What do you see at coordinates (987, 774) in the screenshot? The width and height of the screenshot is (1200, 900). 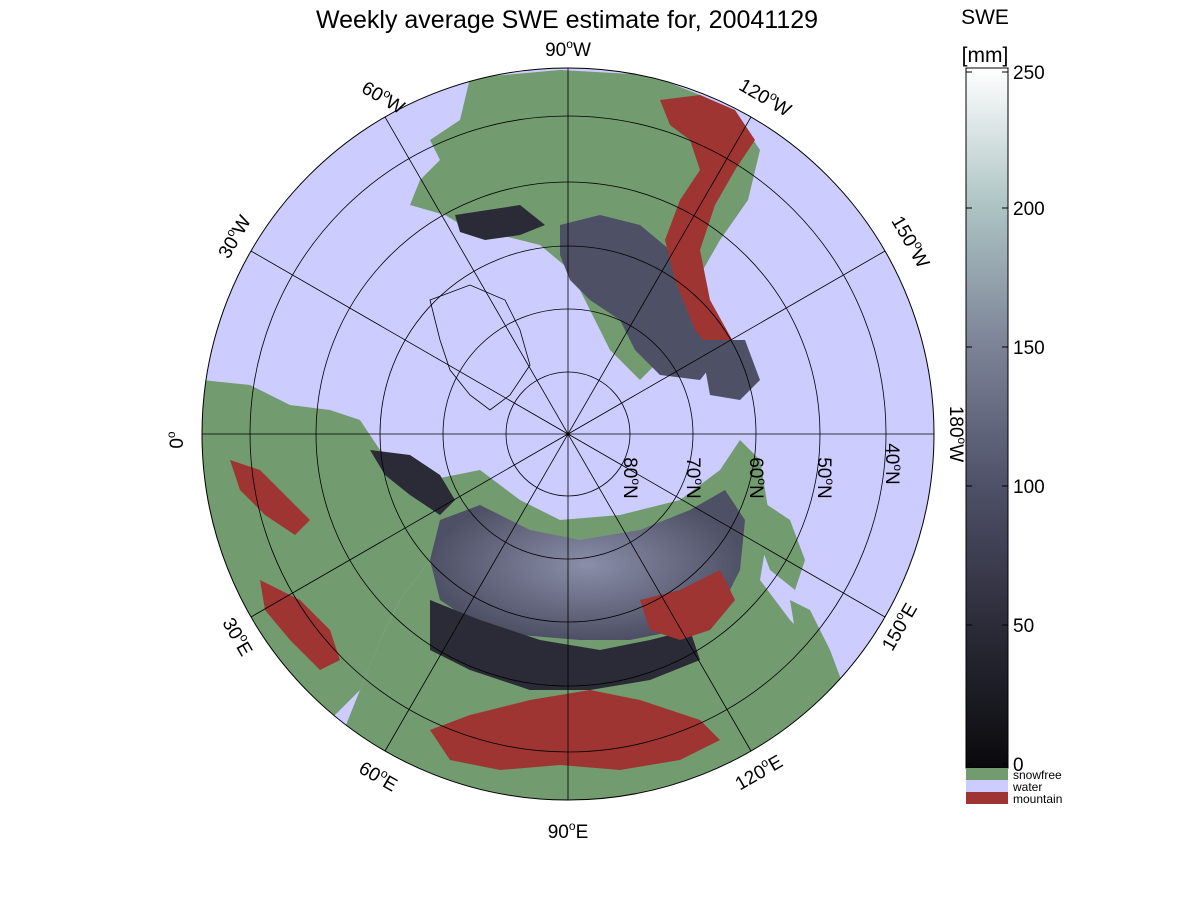 I see `legend-swatch-snowfree` at bounding box center [987, 774].